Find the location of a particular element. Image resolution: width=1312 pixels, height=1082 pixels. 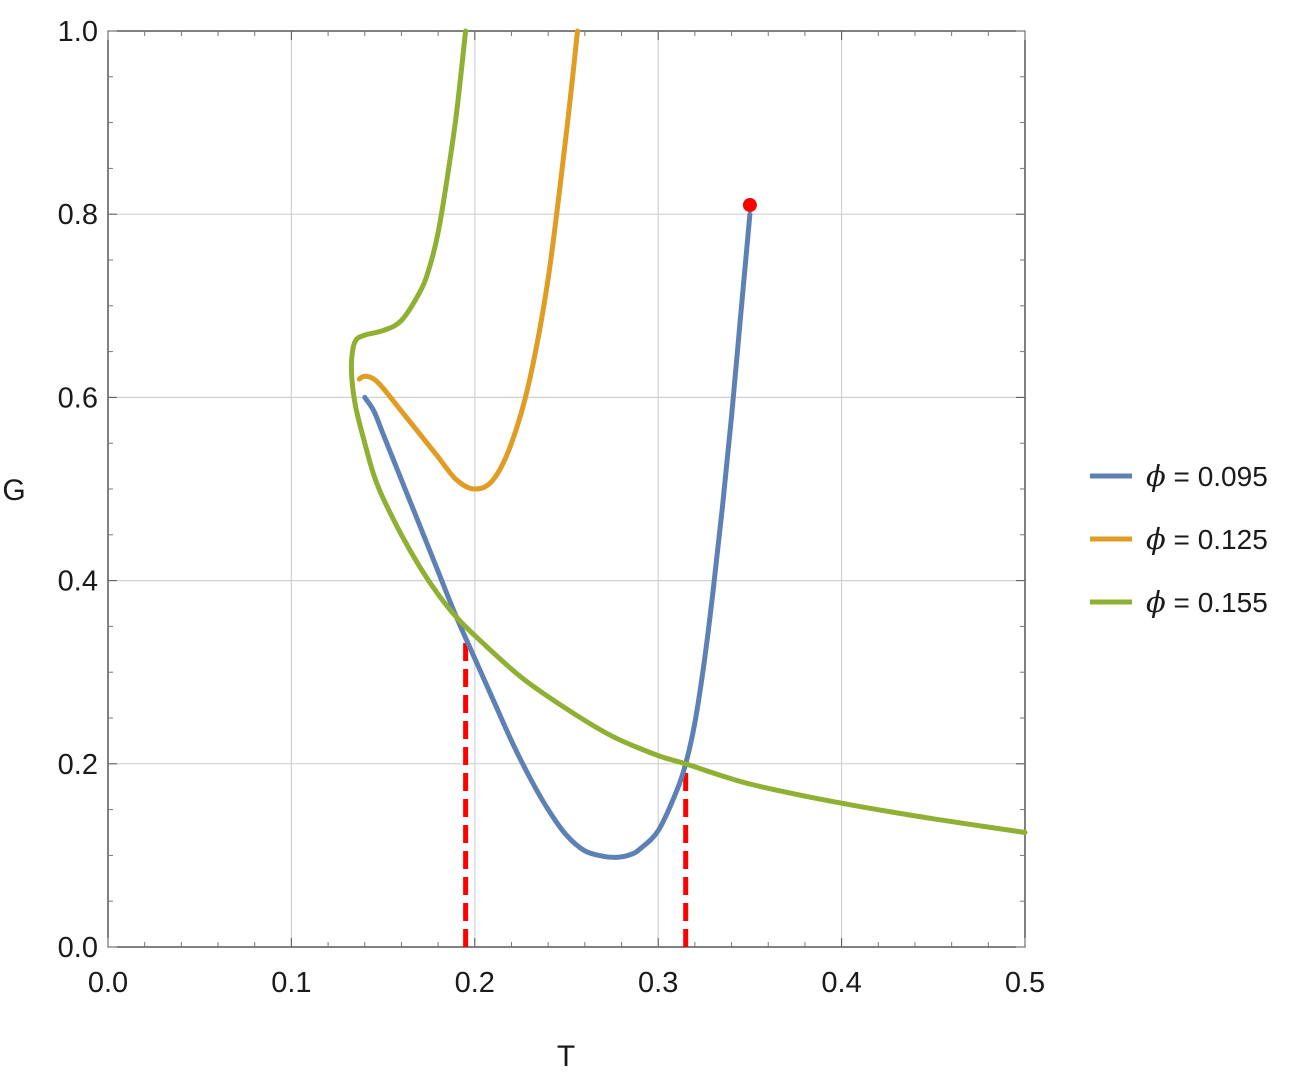

y-tick-label: 1.0 is located at coordinates (78, 32).